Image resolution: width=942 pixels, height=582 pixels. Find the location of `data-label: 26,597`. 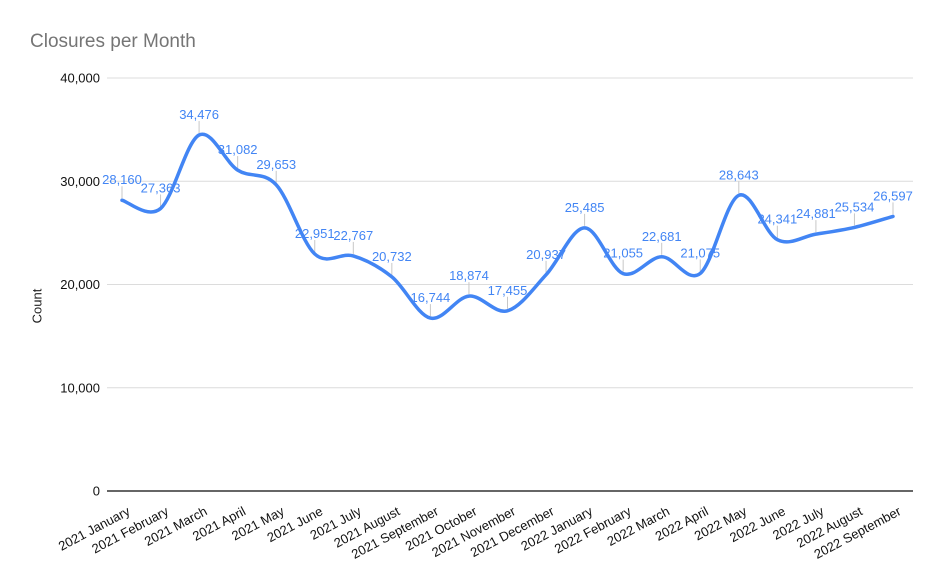

data-label: 26,597 is located at coordinates (893, 195).